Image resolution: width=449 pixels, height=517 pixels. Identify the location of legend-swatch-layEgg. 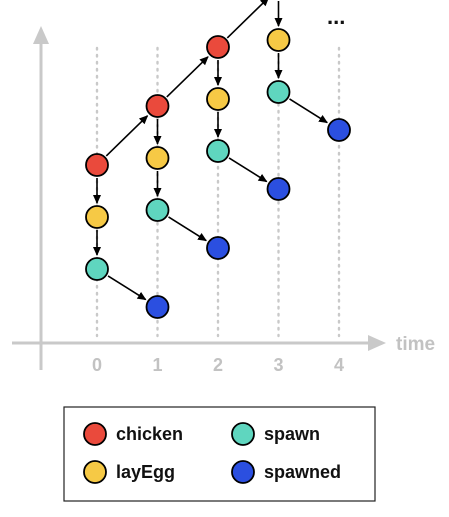
(95, 472).